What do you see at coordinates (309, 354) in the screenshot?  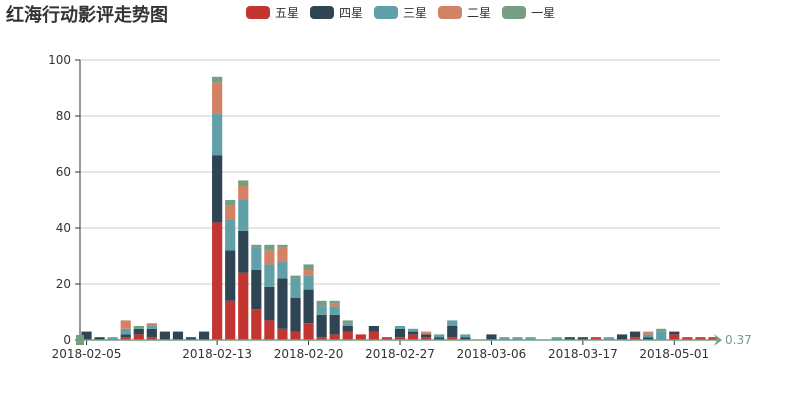 I see `x-tick-label: 2018-02-20` at bounding box center [309, 354].